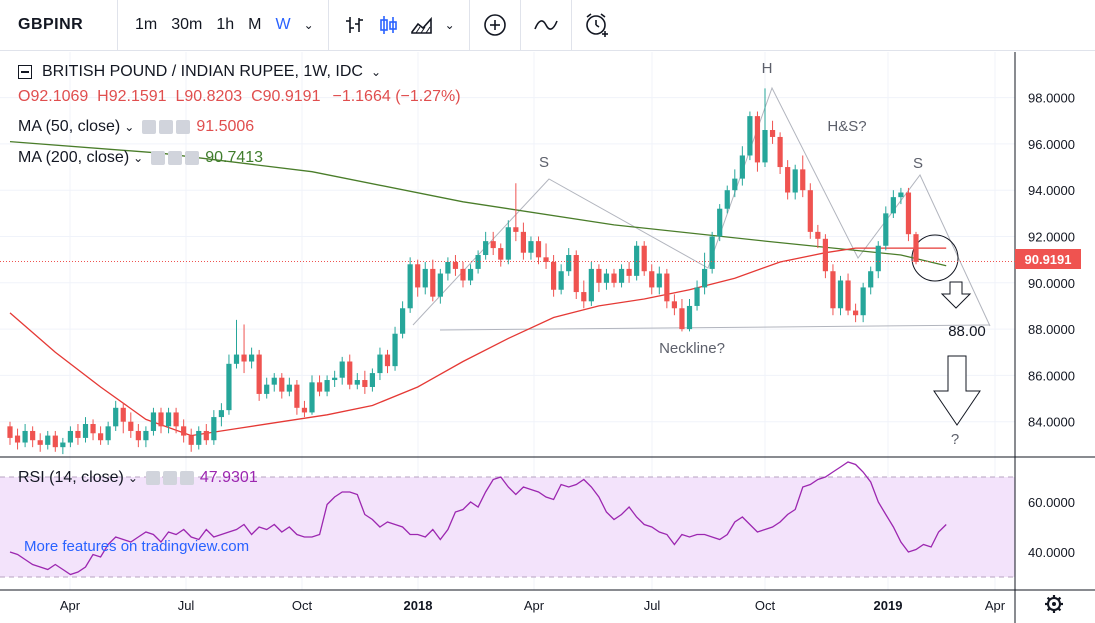 This screenshot has width=1095, height=623. Describe the element at coordinates (1051, 237) in the screenshot. I see `price-tick-label: 92.0000` at that location.